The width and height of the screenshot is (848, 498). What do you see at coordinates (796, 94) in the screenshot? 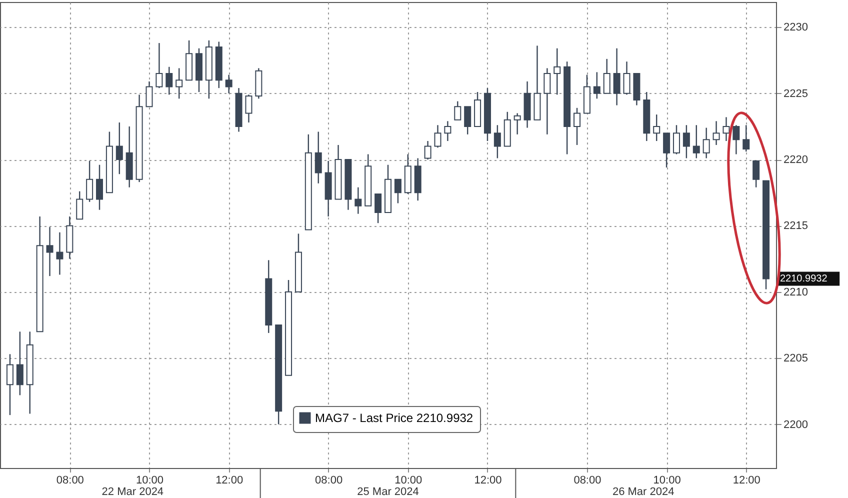
I see `y-tick-label: 2225` at bounding box center [796, 94].